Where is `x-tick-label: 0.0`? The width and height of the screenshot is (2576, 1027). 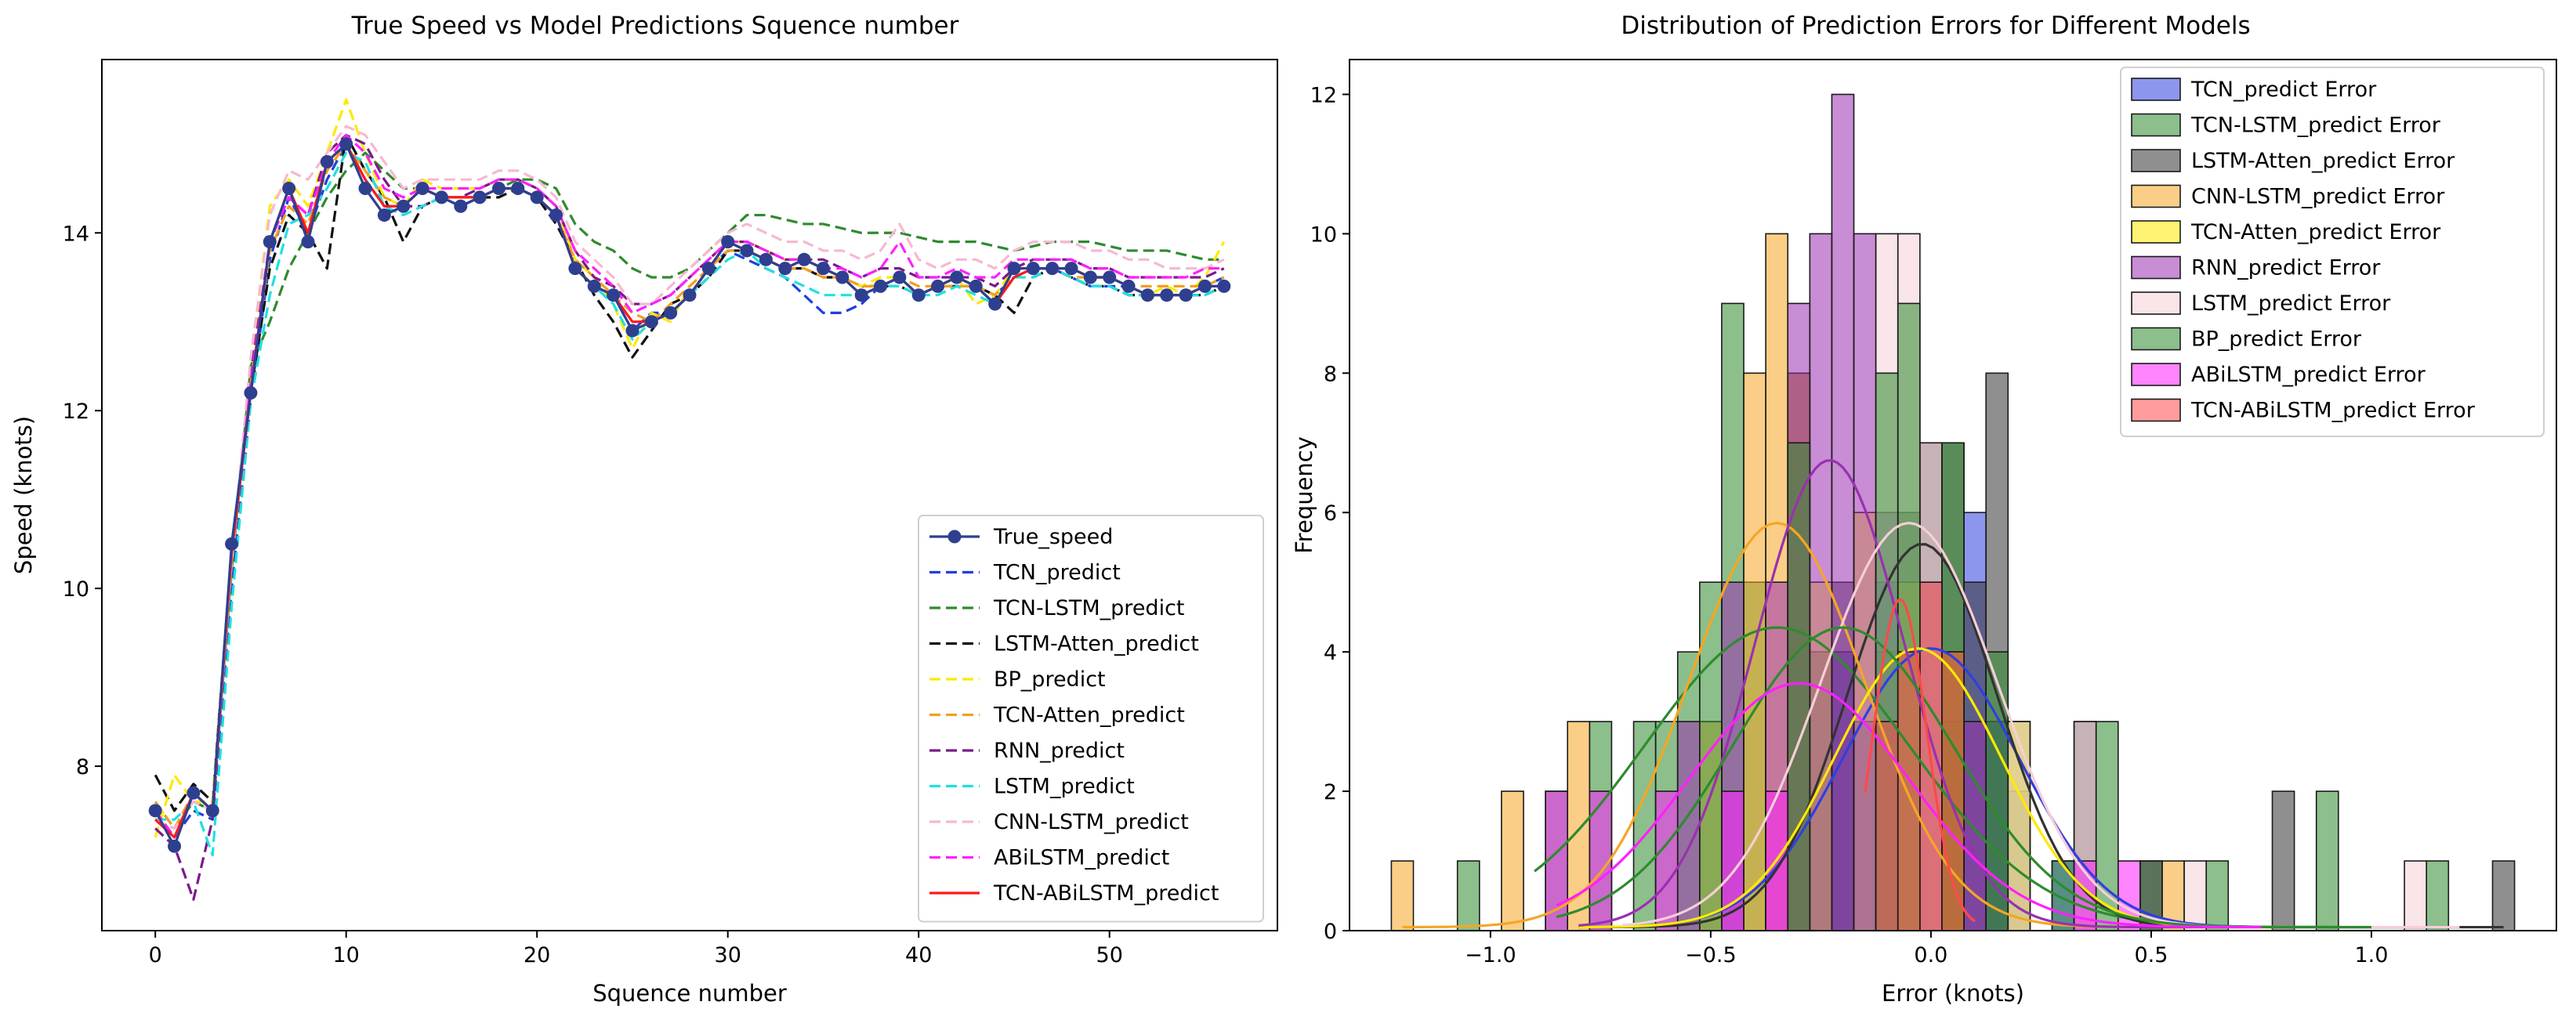 x-tick-label: 0.0 is located at coordinates (1930, 955).